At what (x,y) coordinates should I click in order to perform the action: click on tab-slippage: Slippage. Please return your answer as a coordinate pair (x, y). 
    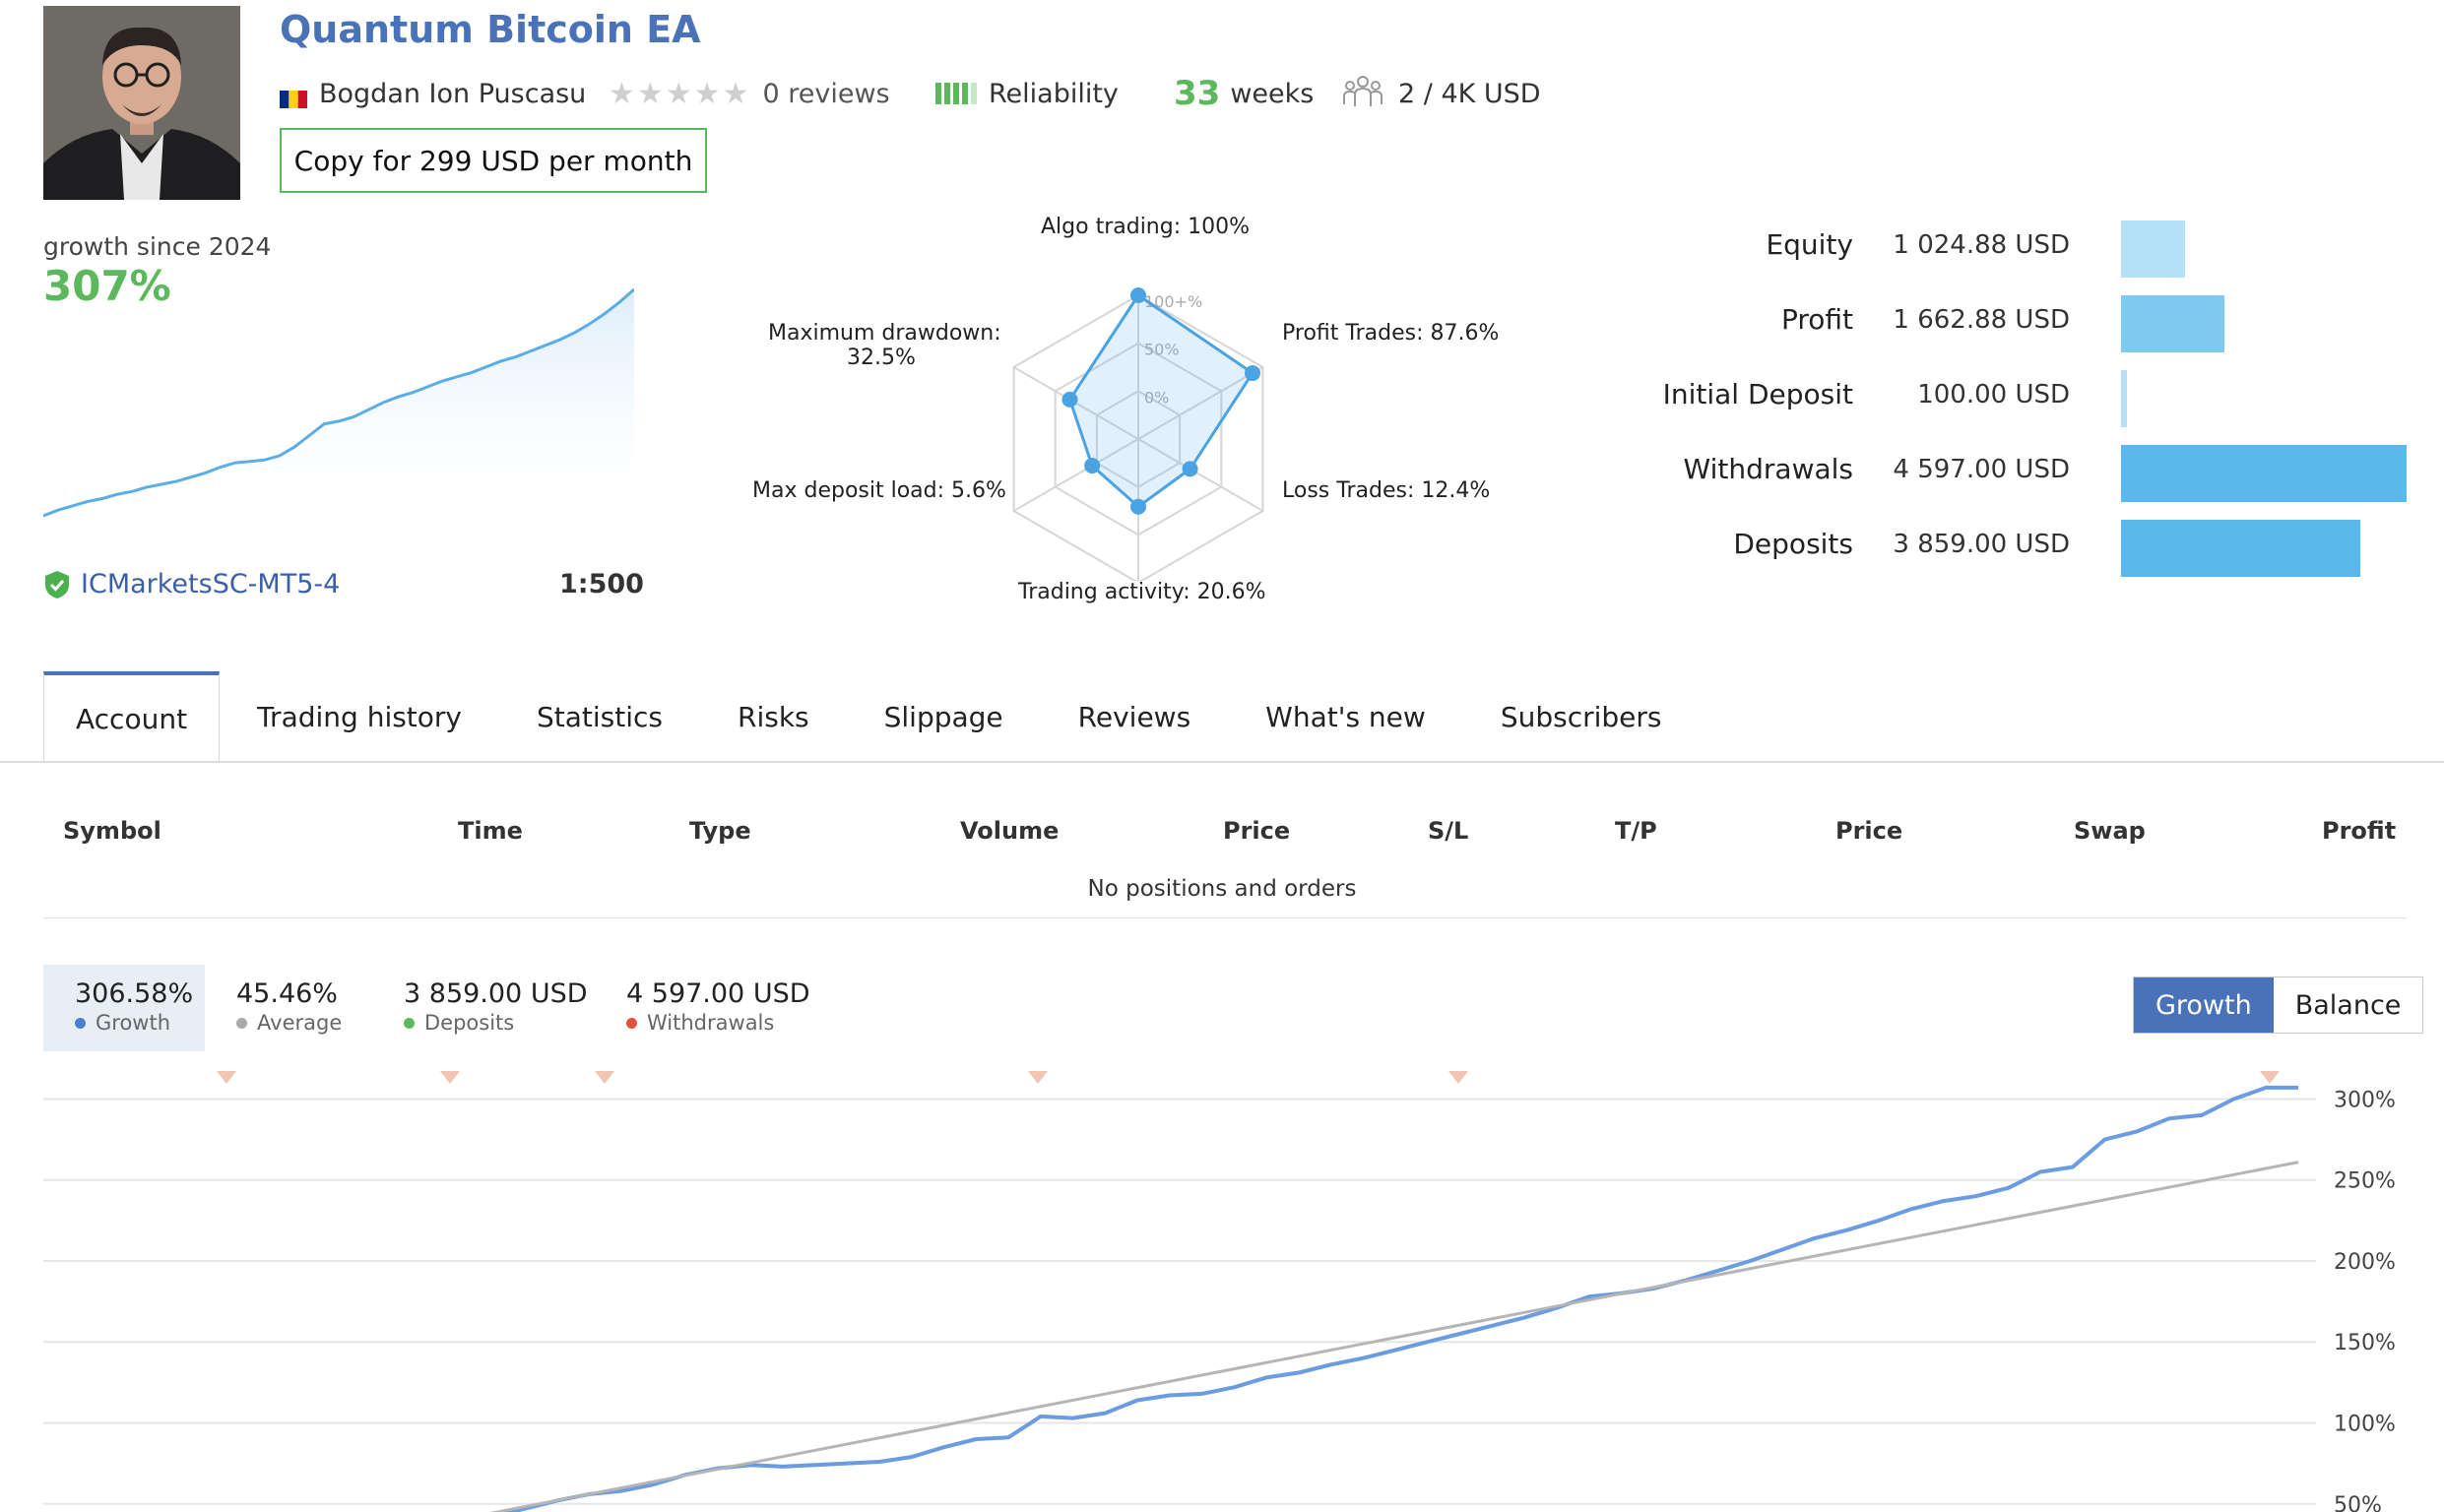
    Looking at the image, I should click on (943, 716).